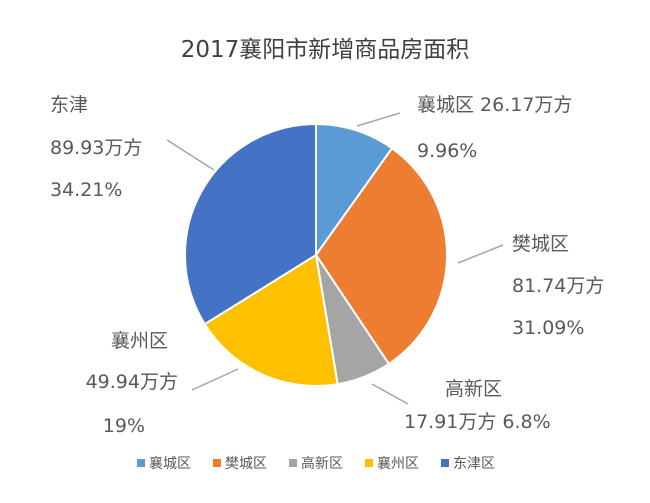 The height and width of the screenshot is (503, 650). Describe the element at coordinates (447, 151) in the screenshot. I see `data-label: 9.96%` at that location.